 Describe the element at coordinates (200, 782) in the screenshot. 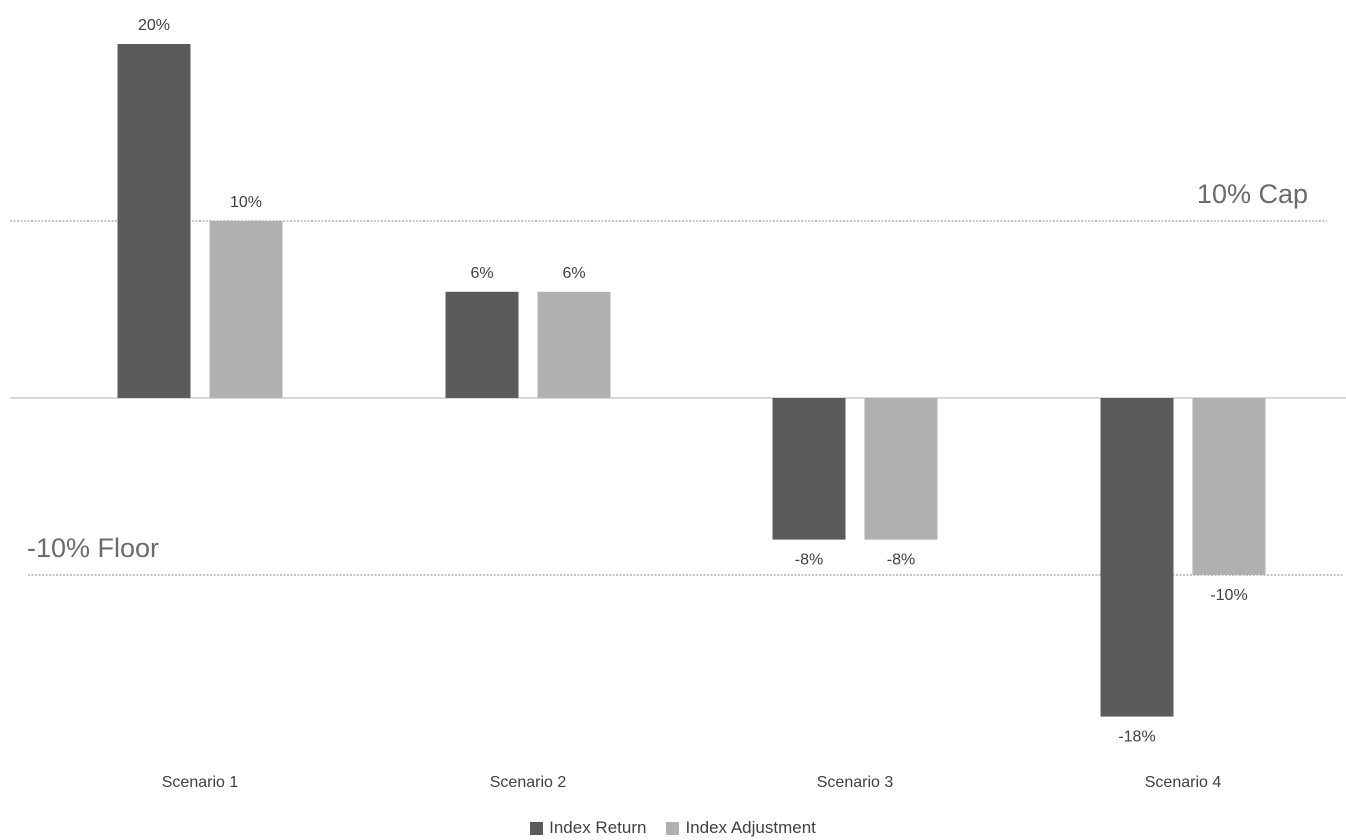

I see `category-label-1: Scenario 1` at that location.